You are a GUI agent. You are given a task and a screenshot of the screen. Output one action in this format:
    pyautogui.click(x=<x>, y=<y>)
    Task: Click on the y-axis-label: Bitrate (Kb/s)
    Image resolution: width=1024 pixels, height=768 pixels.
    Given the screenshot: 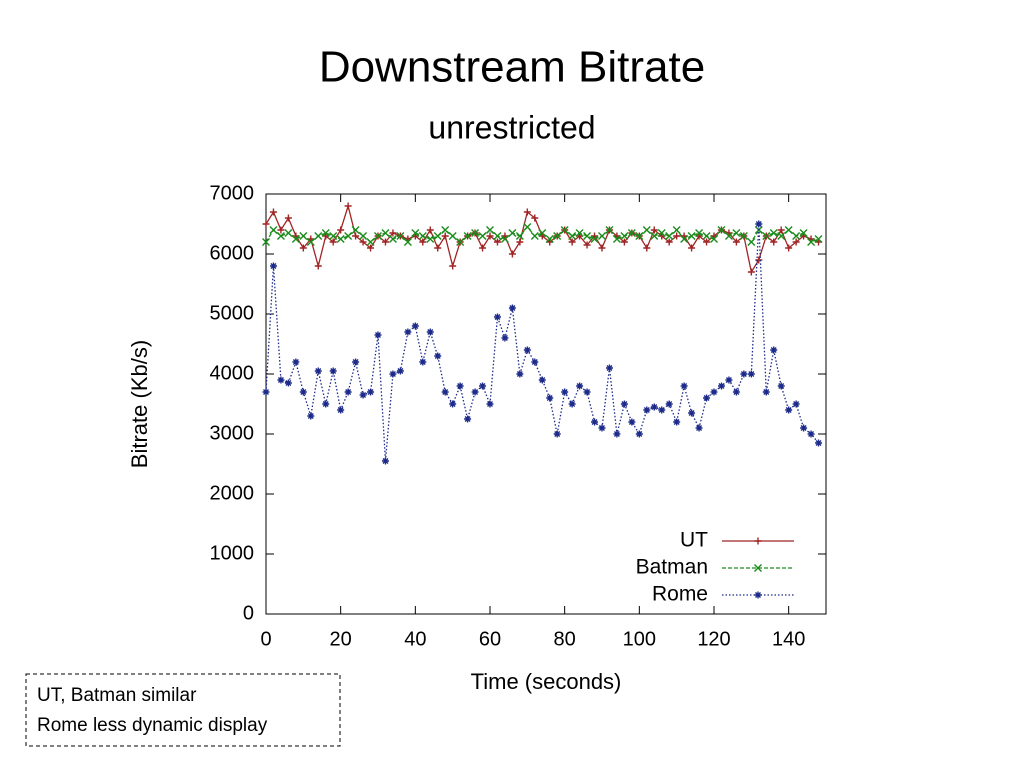 What is the action you would take?
    pyautogui.click(x=139, y=404)
    